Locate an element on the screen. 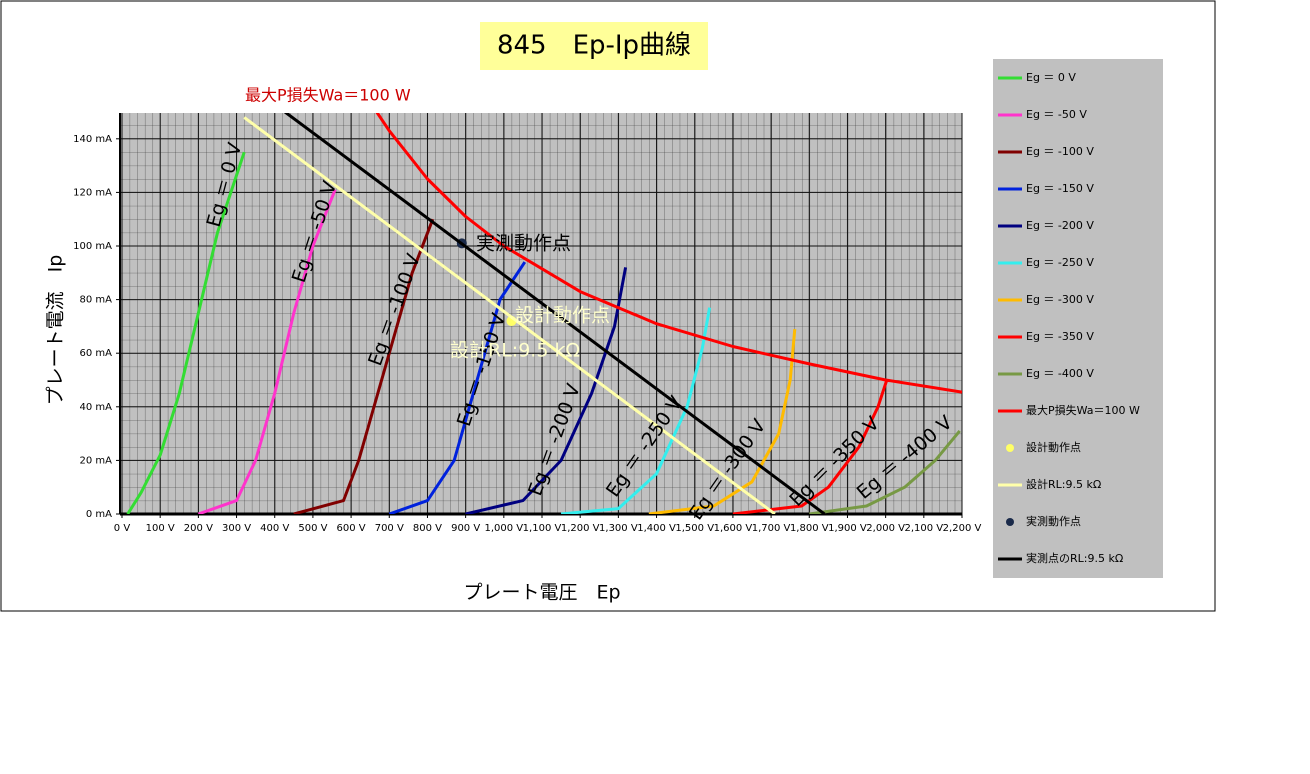 This screenshot has width=1310, height=774. legend-label: Eg ＝ -50 V is located at coordinates (1056, 114).